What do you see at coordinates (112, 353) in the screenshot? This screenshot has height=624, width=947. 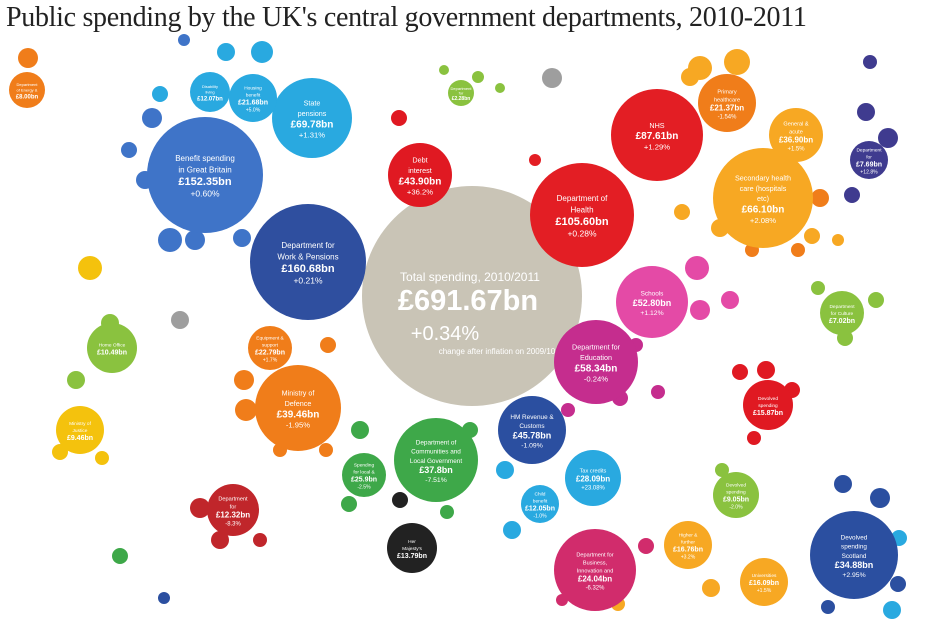 I see `home-office-value-label: £10.49bn` at bounding box center [112, 353].